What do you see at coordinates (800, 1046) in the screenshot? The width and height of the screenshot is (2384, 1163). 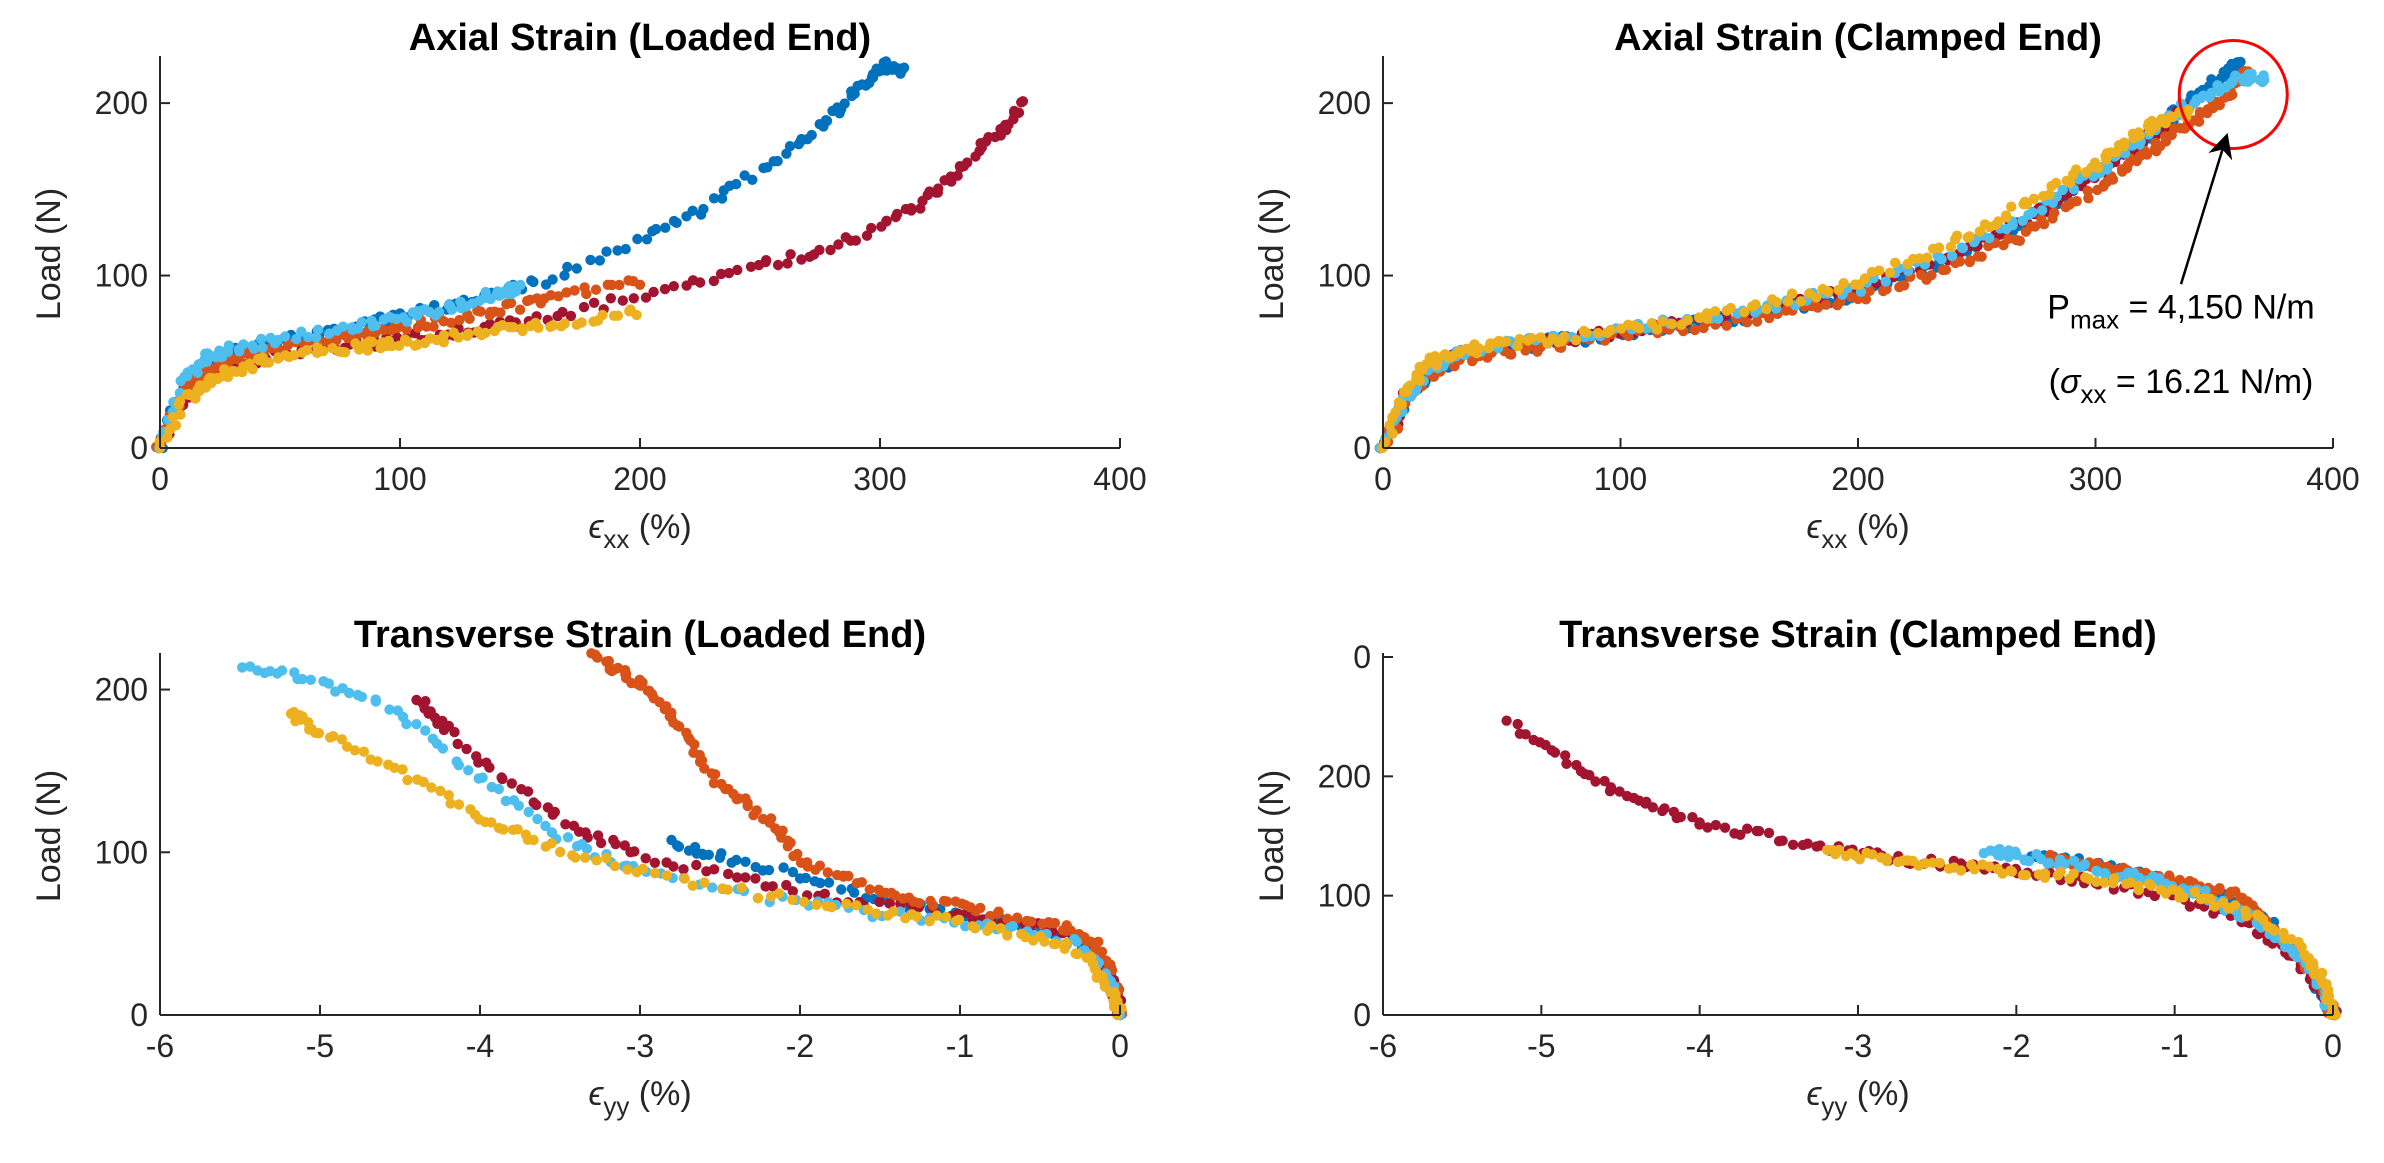 I see `x-tick-label: -2` at bounding box center [800, 1046].